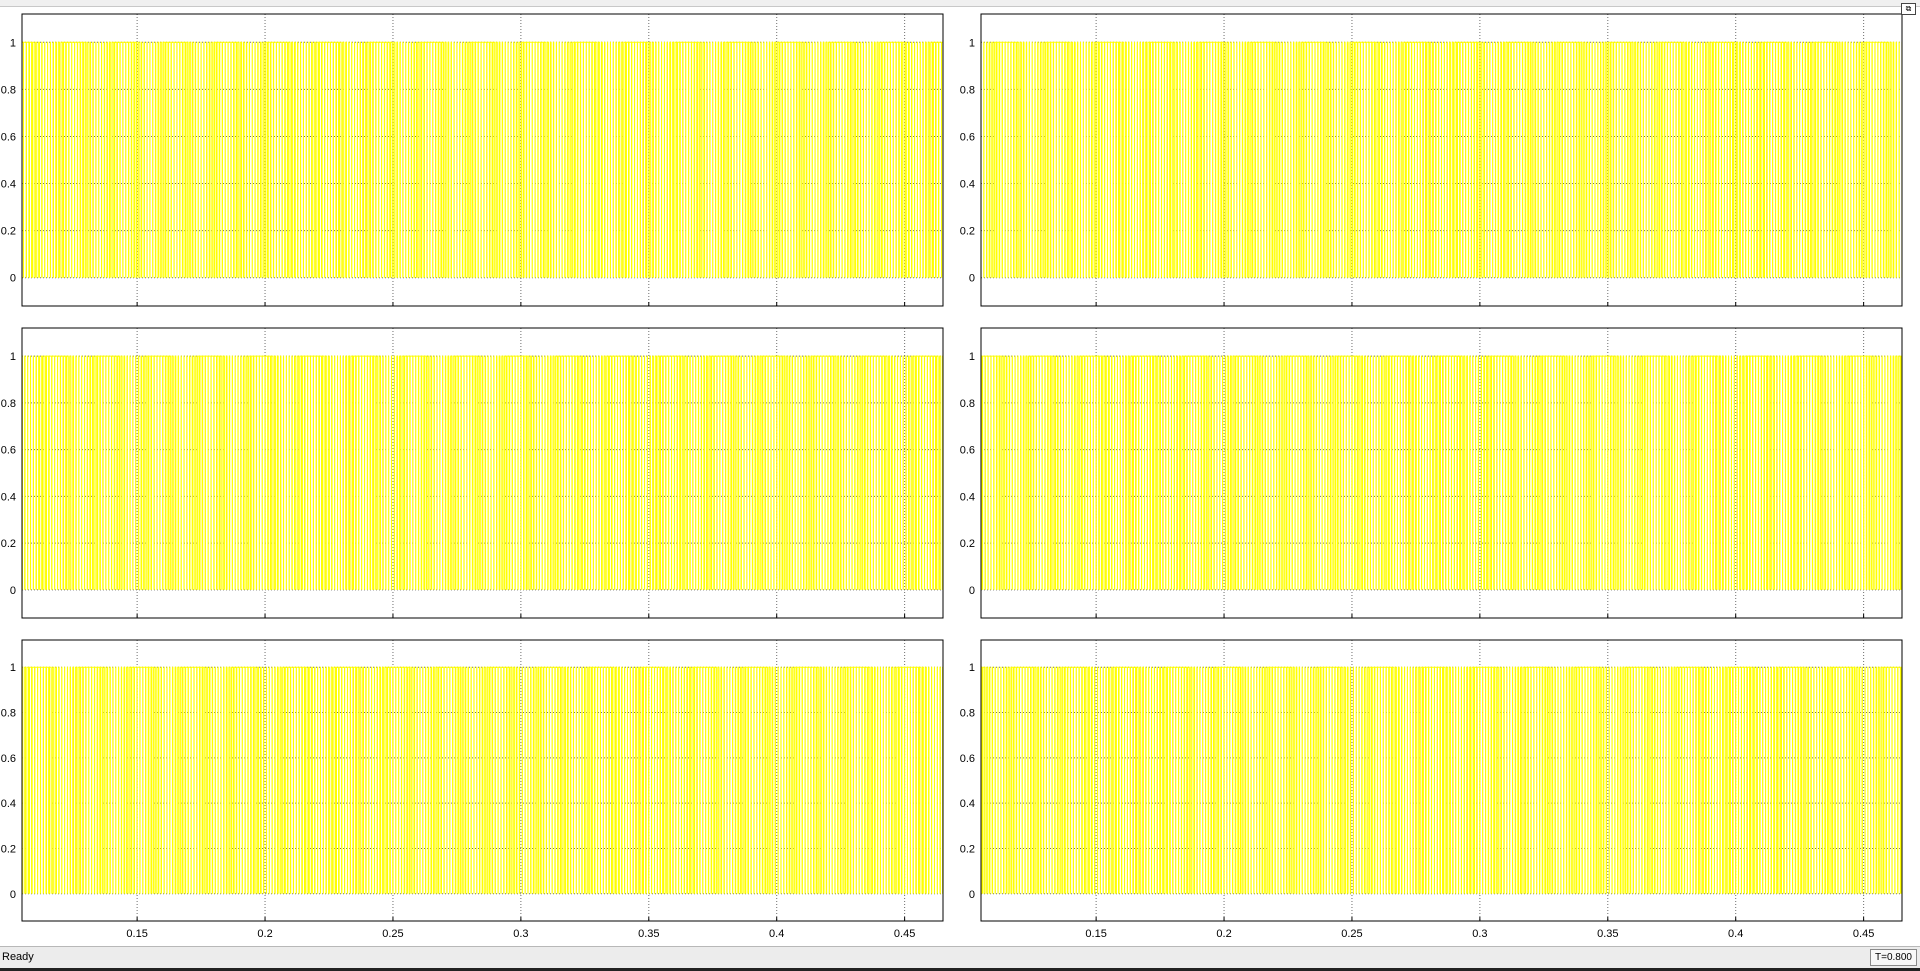 This screenshot has height=971, width=1920. What do you see at coordinates (1893, 957) in the screenshot?
I see `simulation-time: T=0.800` at bounding box center [1893, 957].